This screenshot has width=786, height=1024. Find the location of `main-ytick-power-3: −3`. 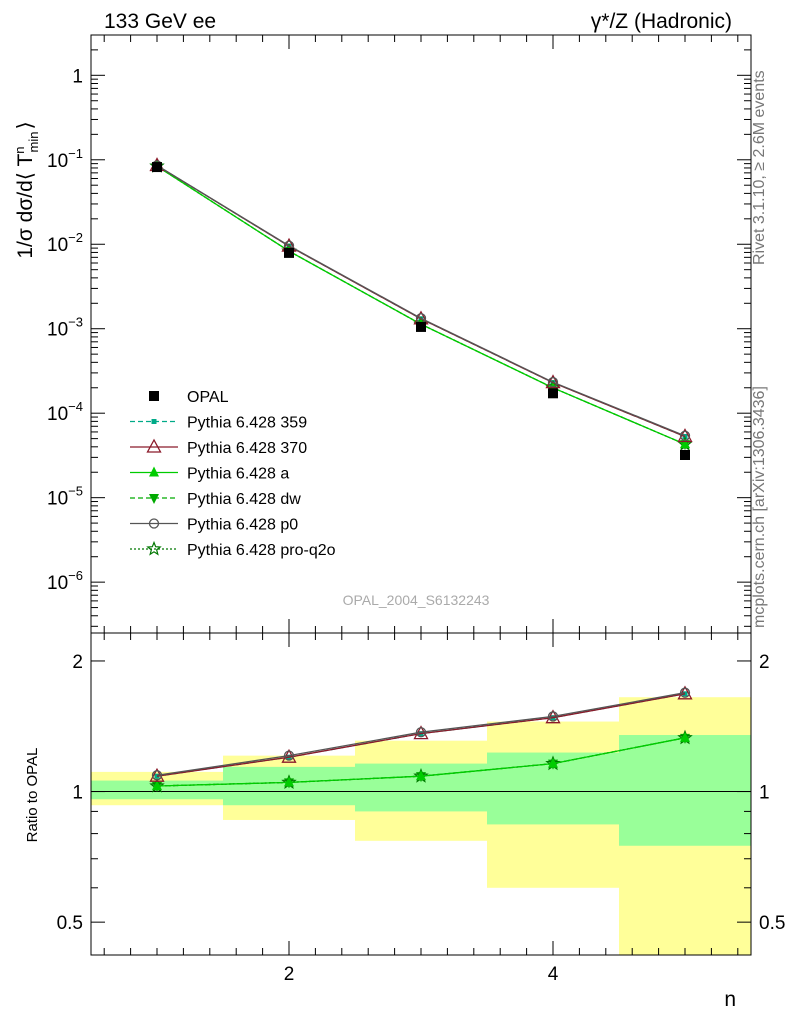

main-ytick-power-3: −3 is located at coordinates (75, 322).